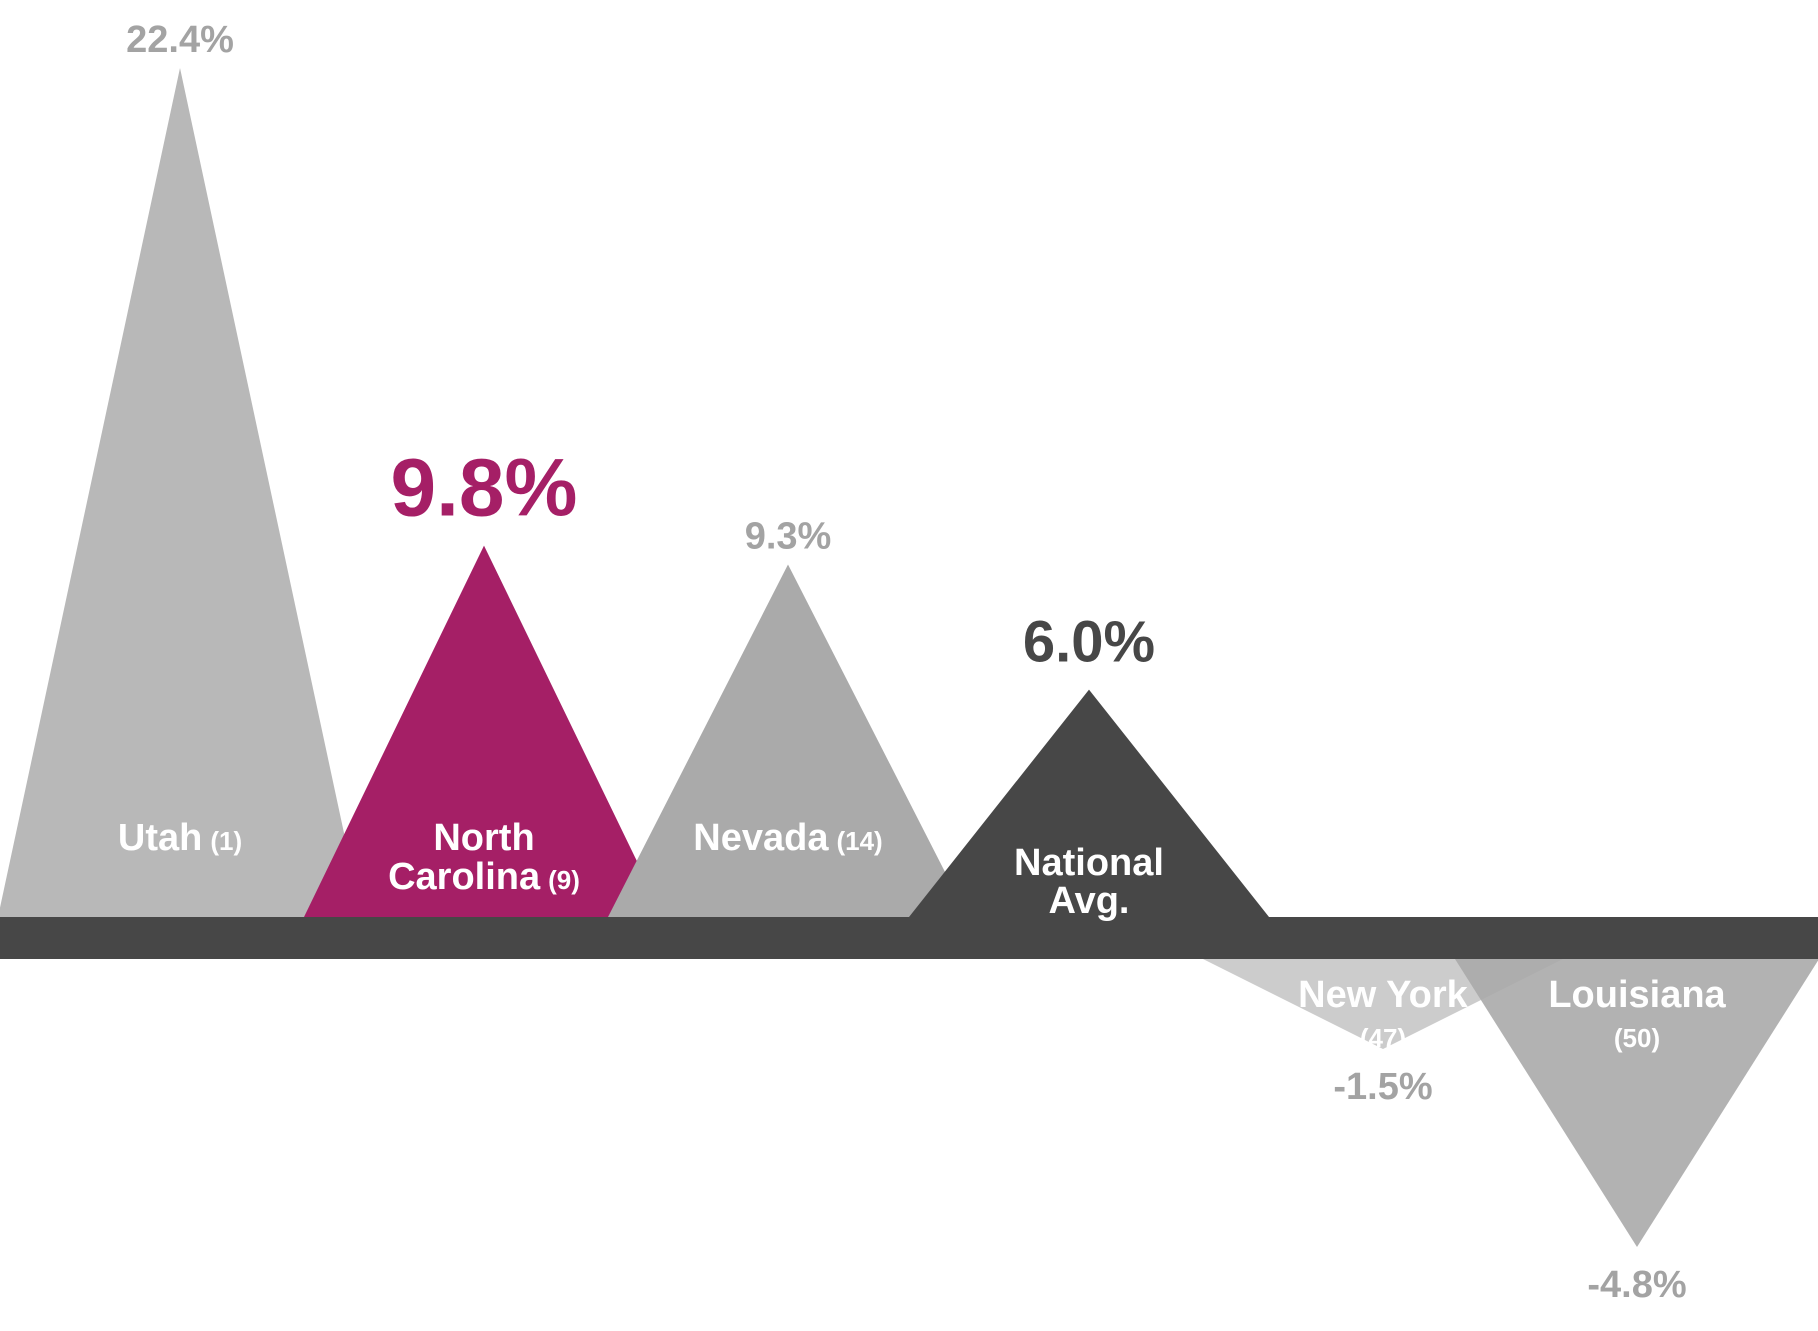 The height and width of the screenshot is (1331, 1818). What do you see at coordinates (564, 880) in the screenshot?
I see `state-rank: (9)` at bounding box center [564, 880].